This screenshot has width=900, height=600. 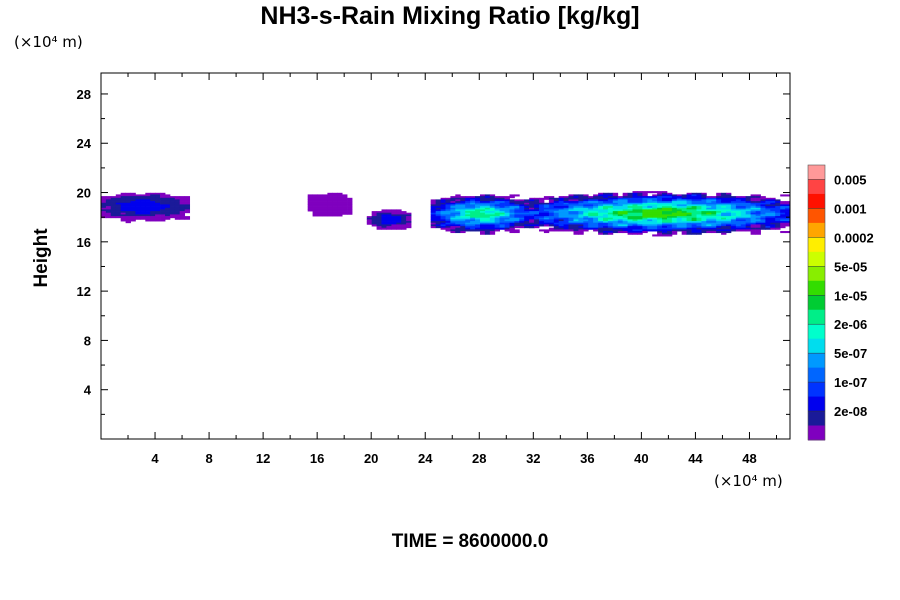 What do you see at coordinates (587, 458) in the screenshot?
I see `x-tick-label: 36` at bounding box center [587, 458].